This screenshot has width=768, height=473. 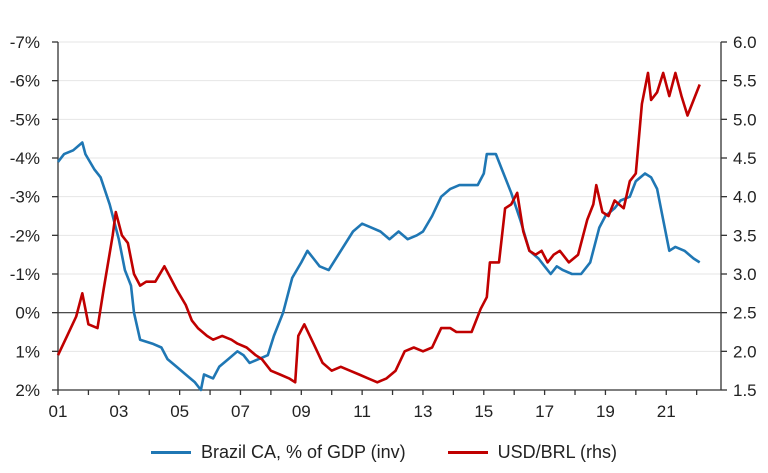 What do you see at coordinates (544, 411) in the screenshot?
I see `x-tick-label: 17` at bounding box center [544, 411].